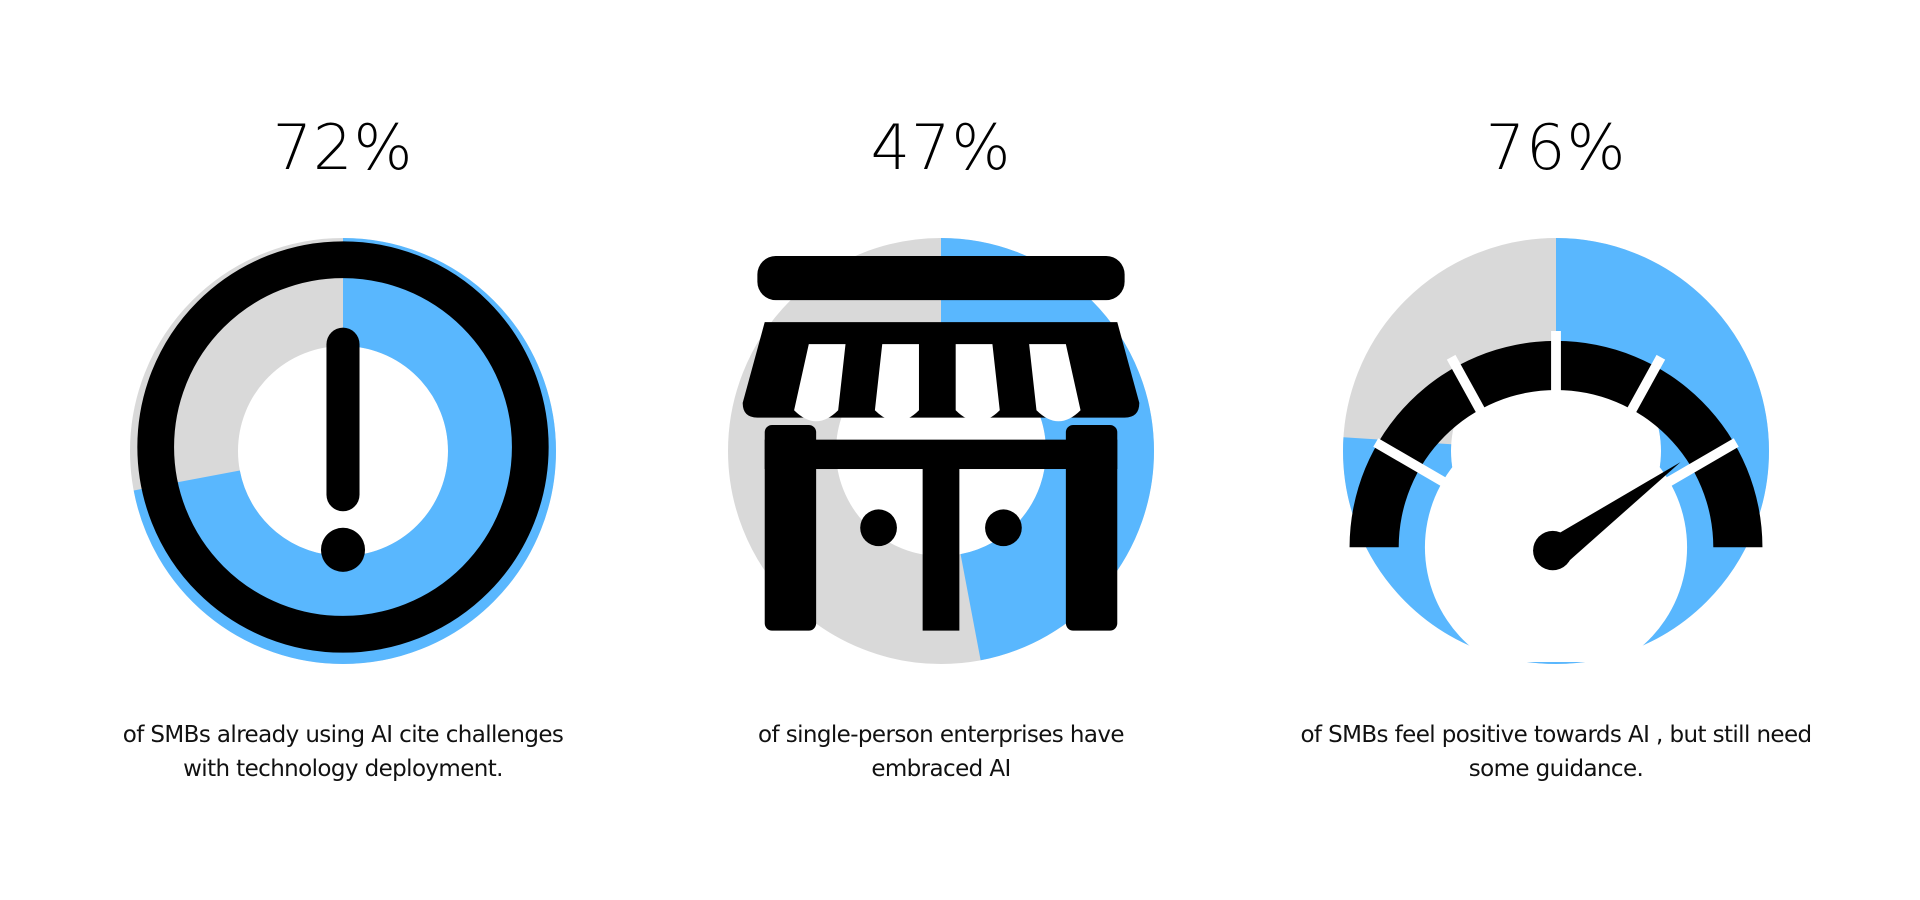 The image size is (1920, 900). I want to click on caption-line: with technology deployment., so click(343, 769).